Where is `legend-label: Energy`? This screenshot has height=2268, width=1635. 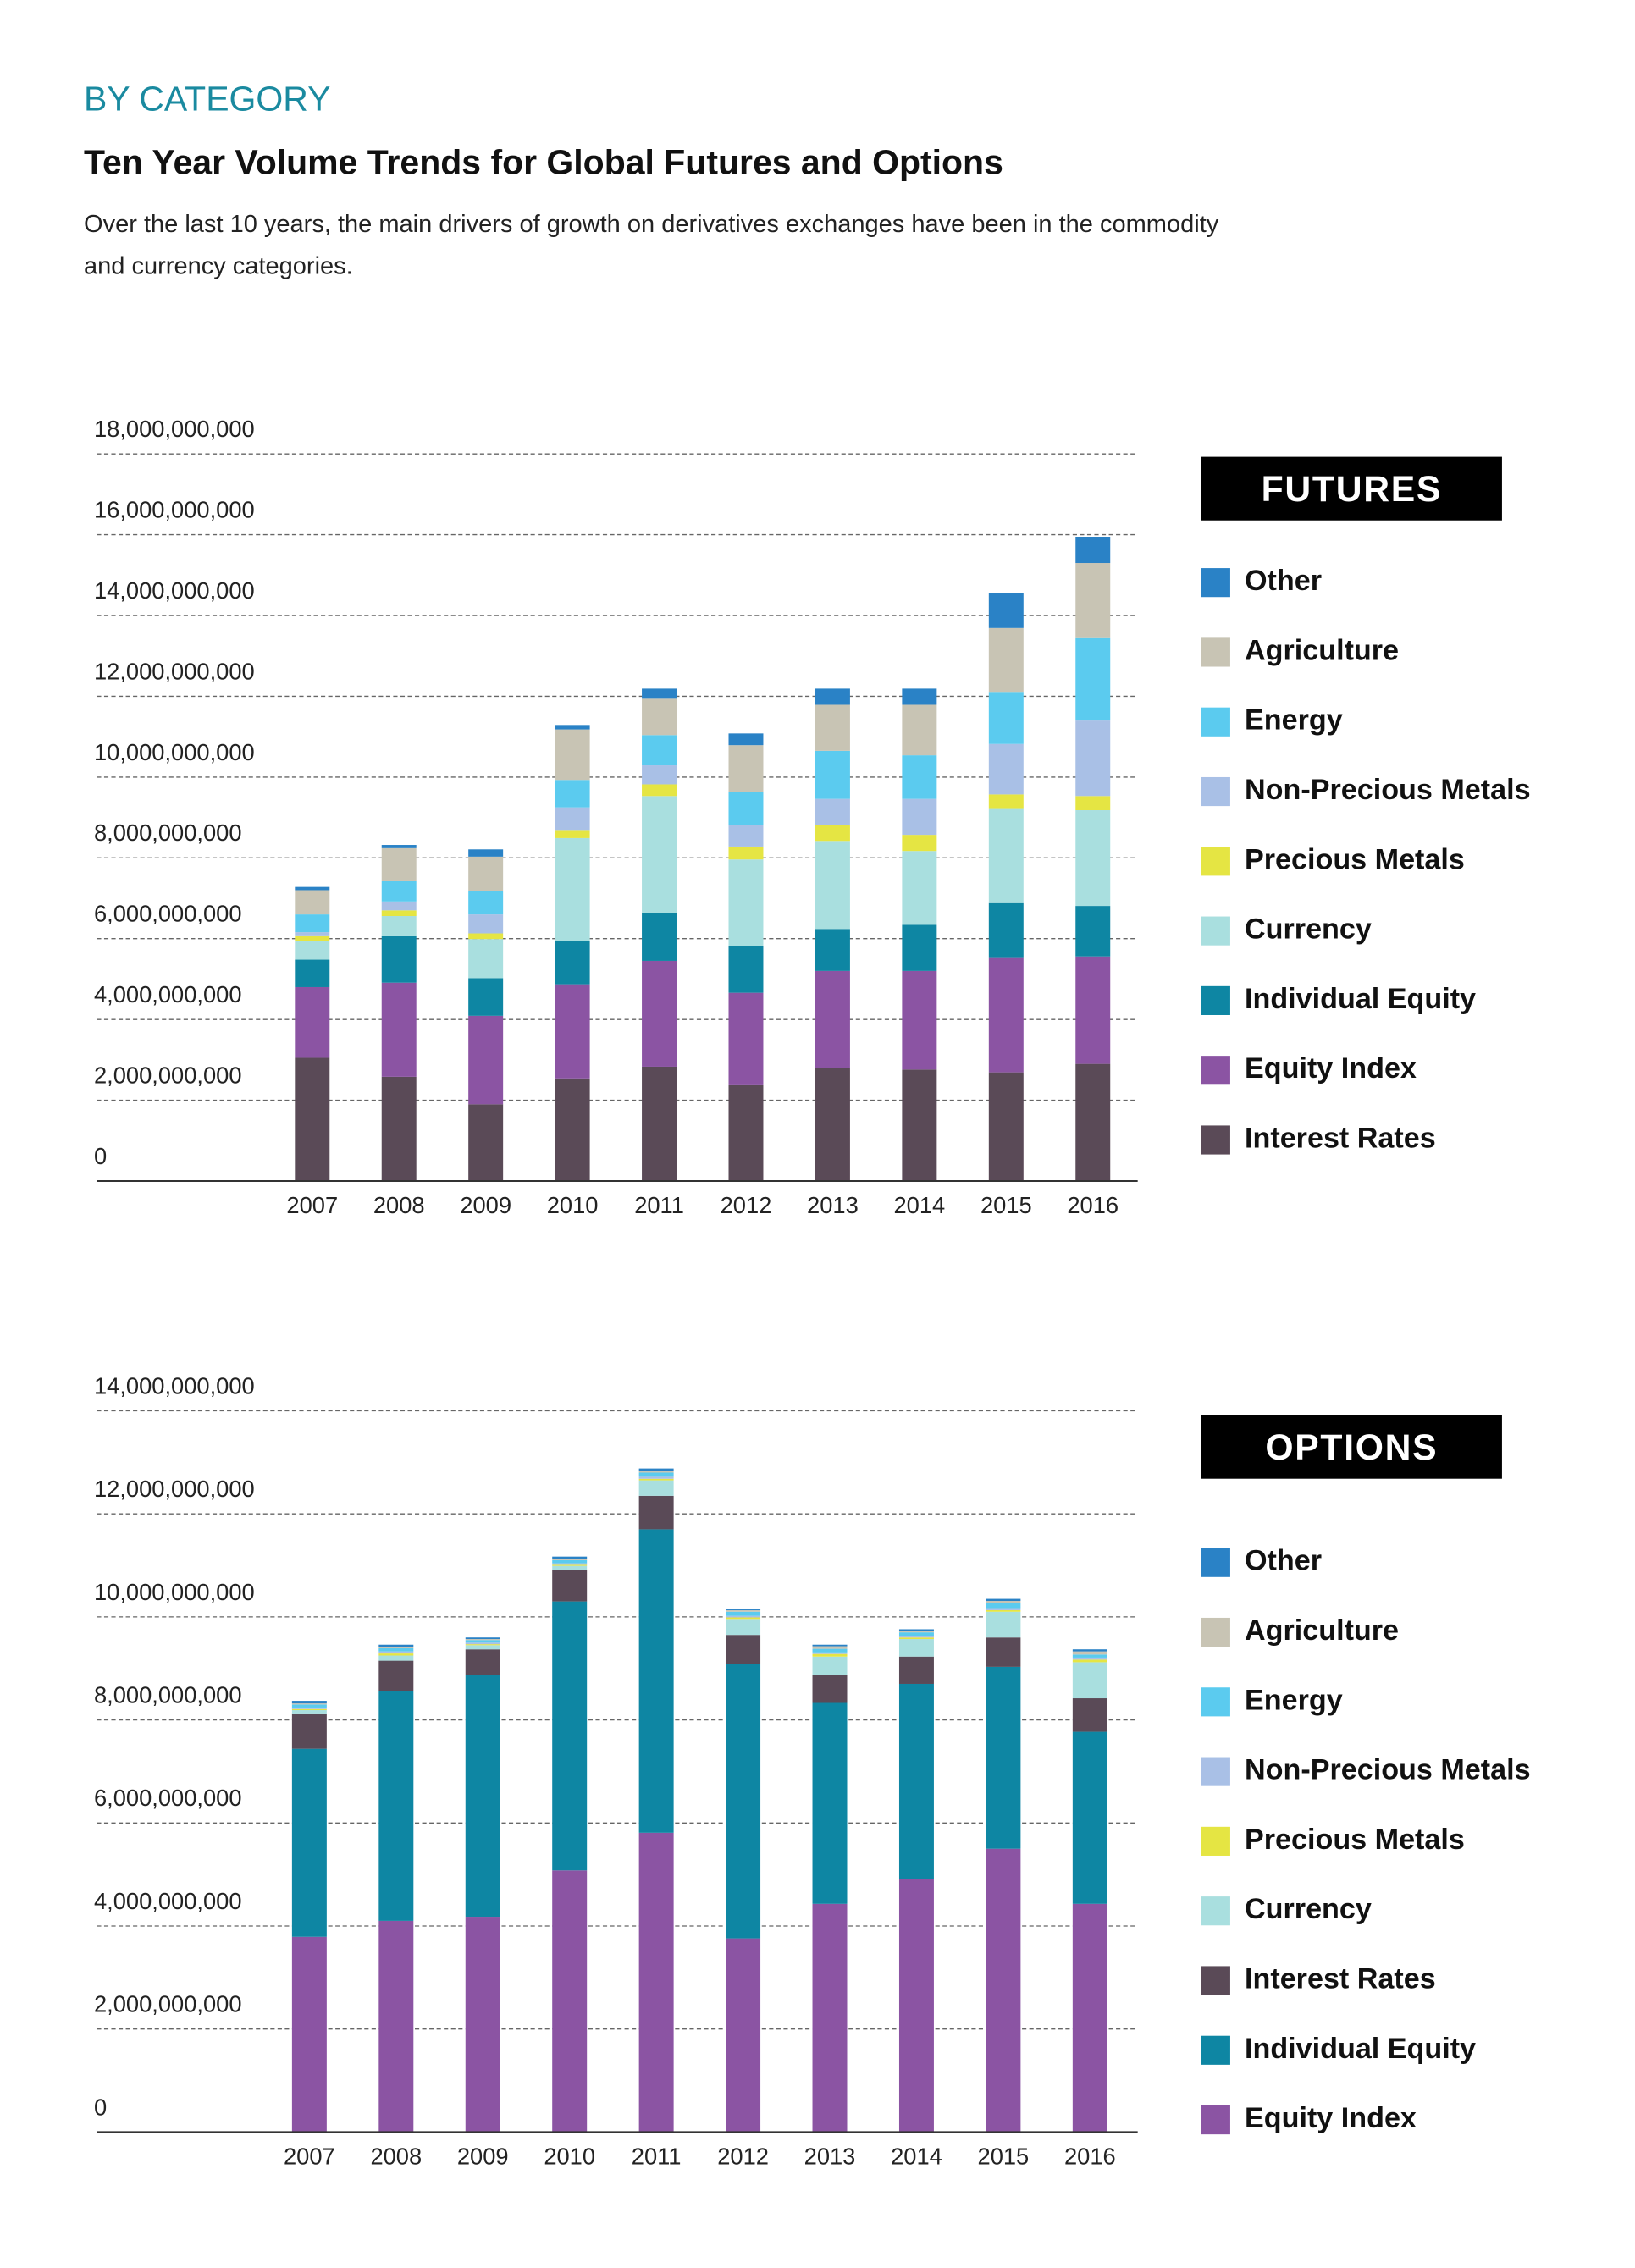 legend-label: Energy is located at coordinates (1294, 1700).